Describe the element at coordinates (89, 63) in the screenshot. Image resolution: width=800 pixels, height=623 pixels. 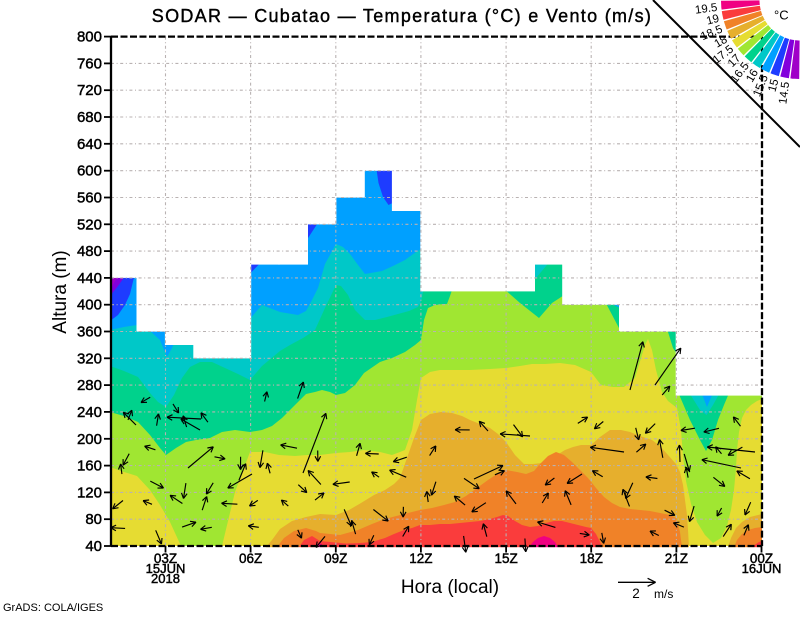
I see `svg-text: 760` at that location.